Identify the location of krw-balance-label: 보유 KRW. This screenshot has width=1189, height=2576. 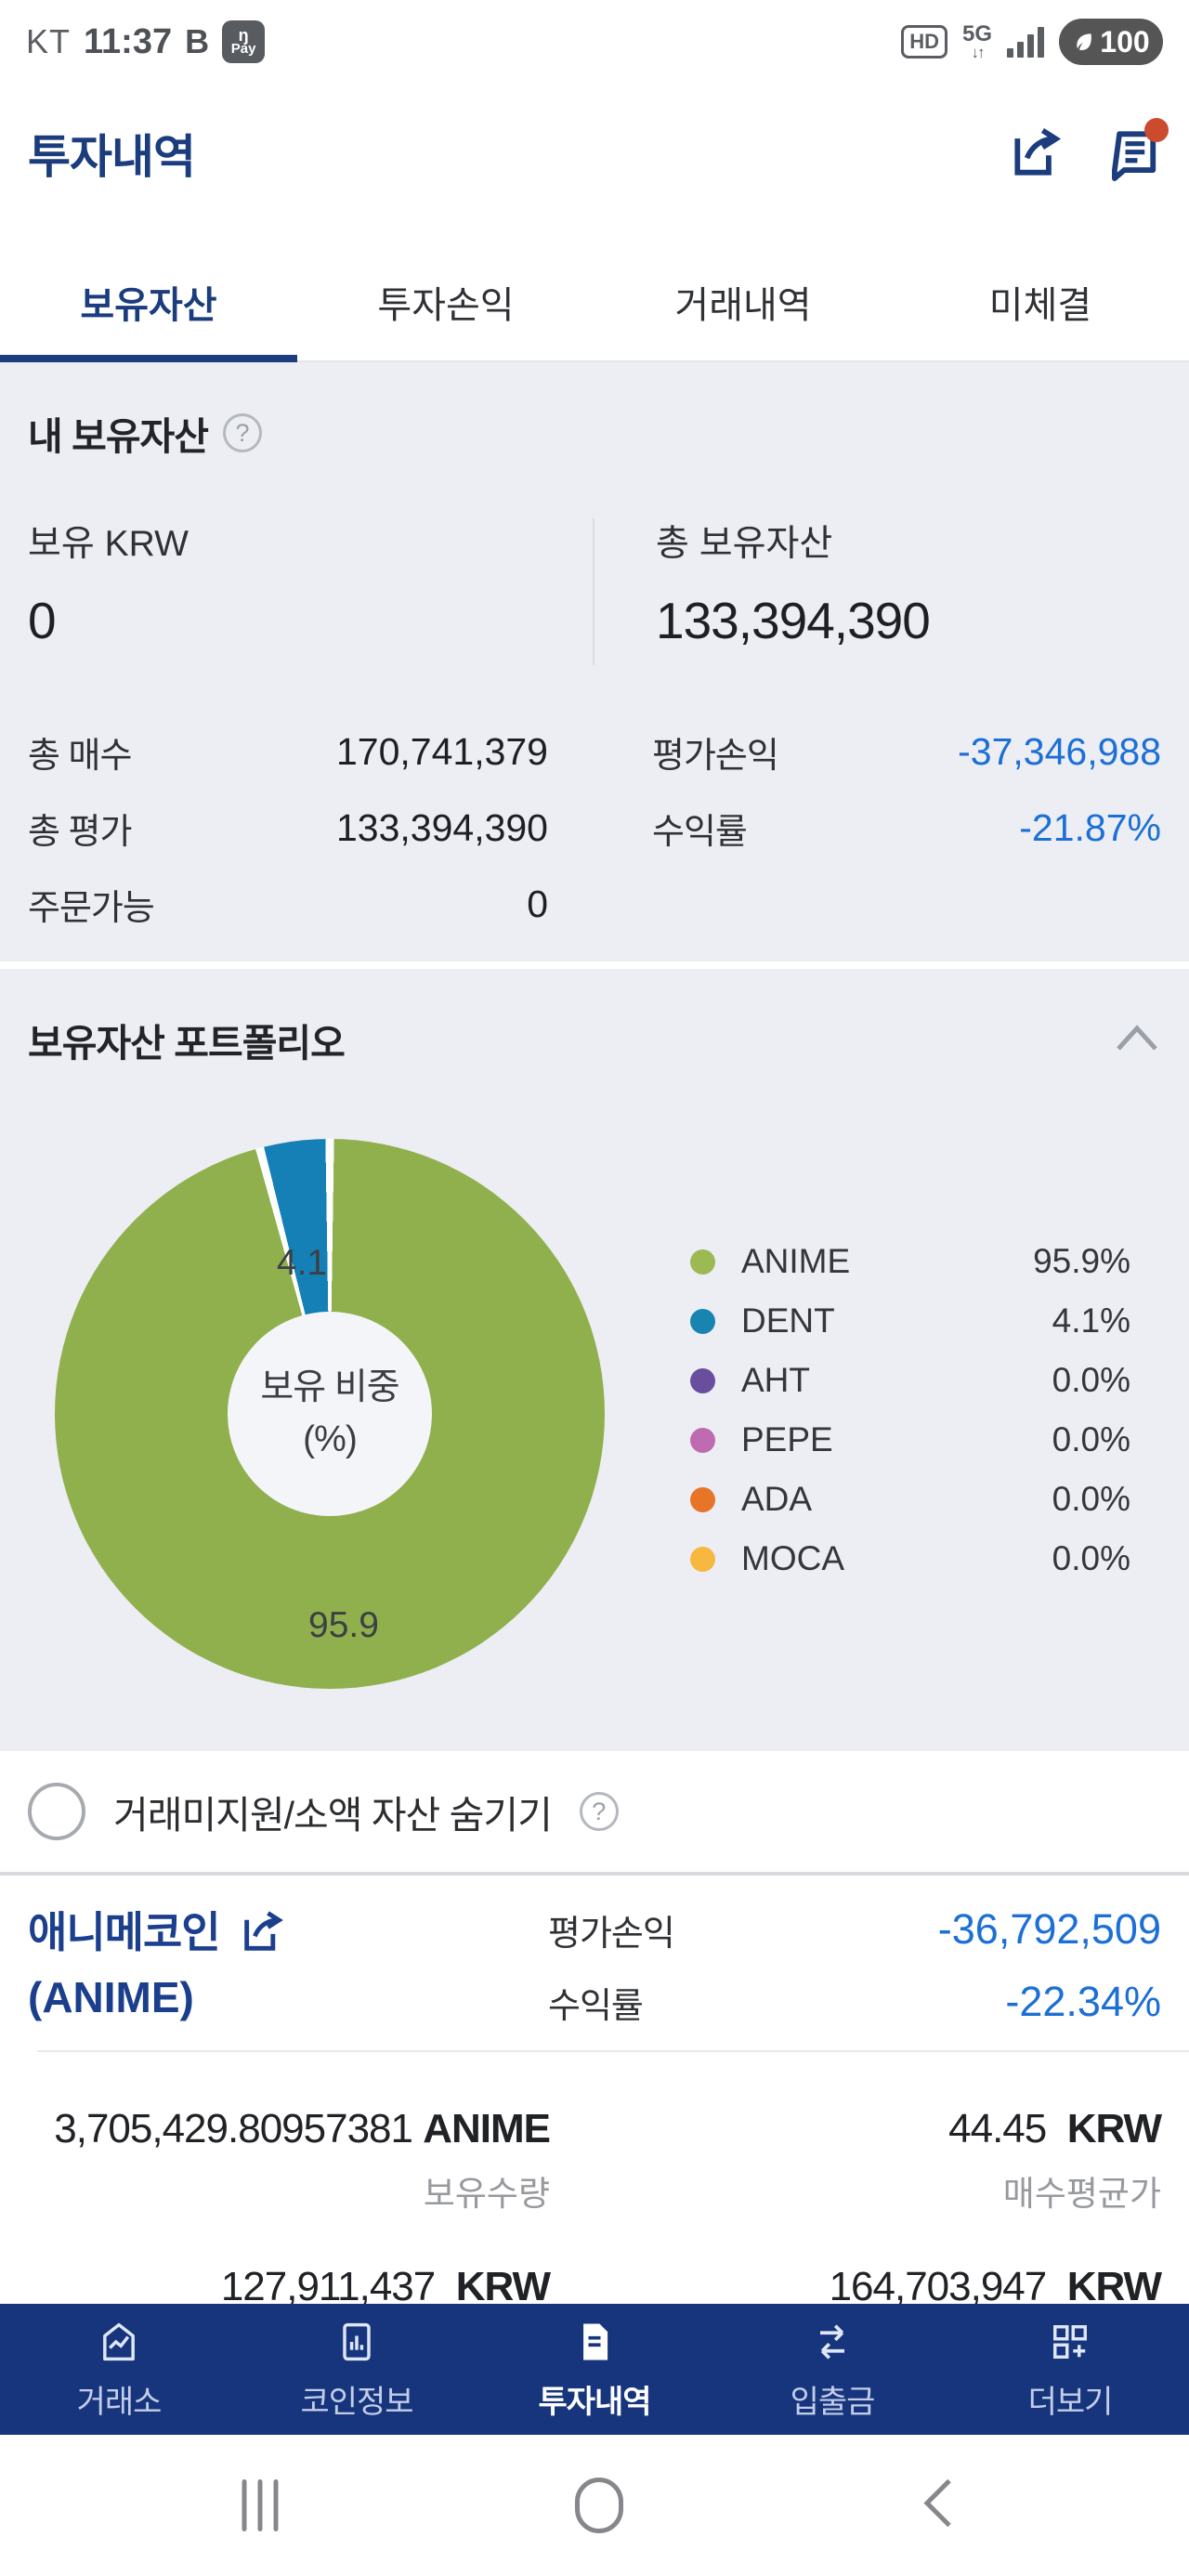
(108, 544).